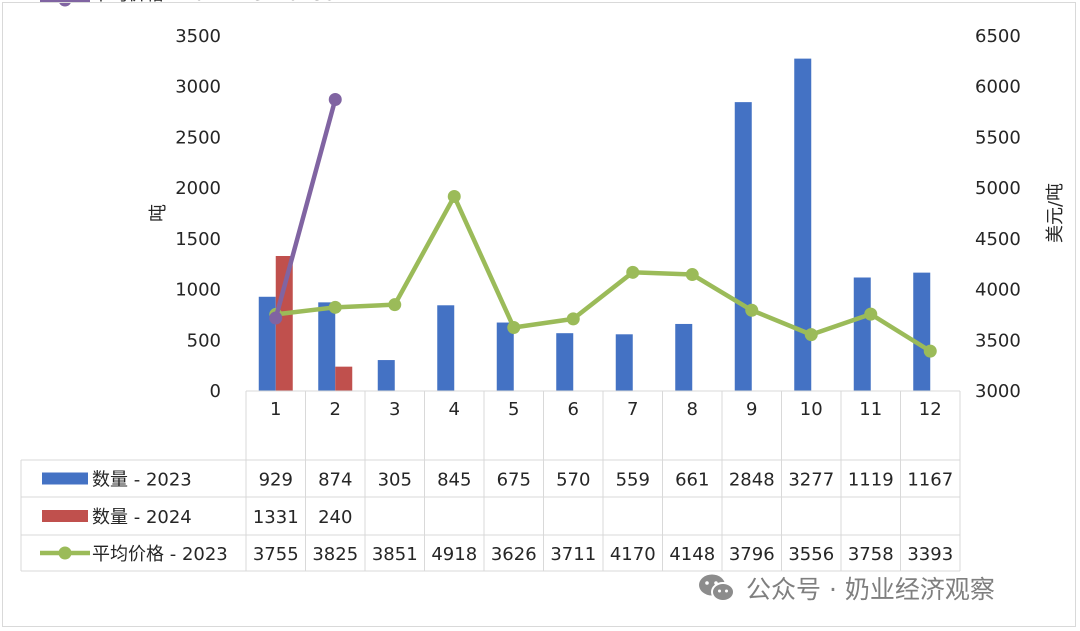 Image resolution: width=1080 pixels, height=631 pixels. Describe the element at coordinates (633, 480) in the screenshot. I see `data-label: 559` at that location.